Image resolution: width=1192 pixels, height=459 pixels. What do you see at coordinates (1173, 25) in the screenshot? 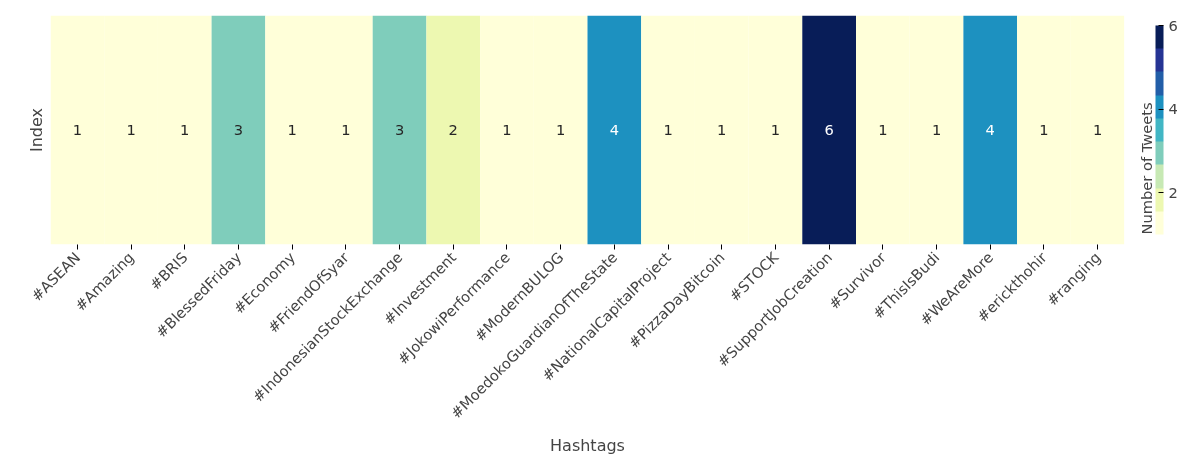
I see `color-bar-label: 6` at bounding box center [1173, 25].